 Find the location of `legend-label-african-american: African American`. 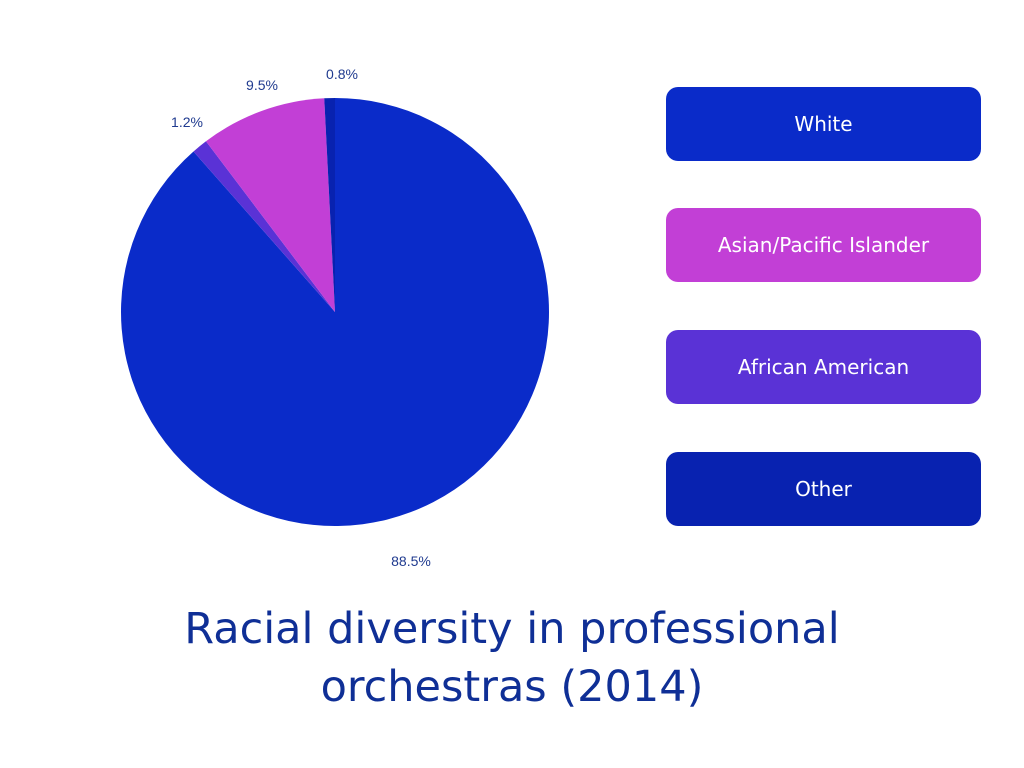

legend-label-african-american: African American is located at coordinates (823, 367).